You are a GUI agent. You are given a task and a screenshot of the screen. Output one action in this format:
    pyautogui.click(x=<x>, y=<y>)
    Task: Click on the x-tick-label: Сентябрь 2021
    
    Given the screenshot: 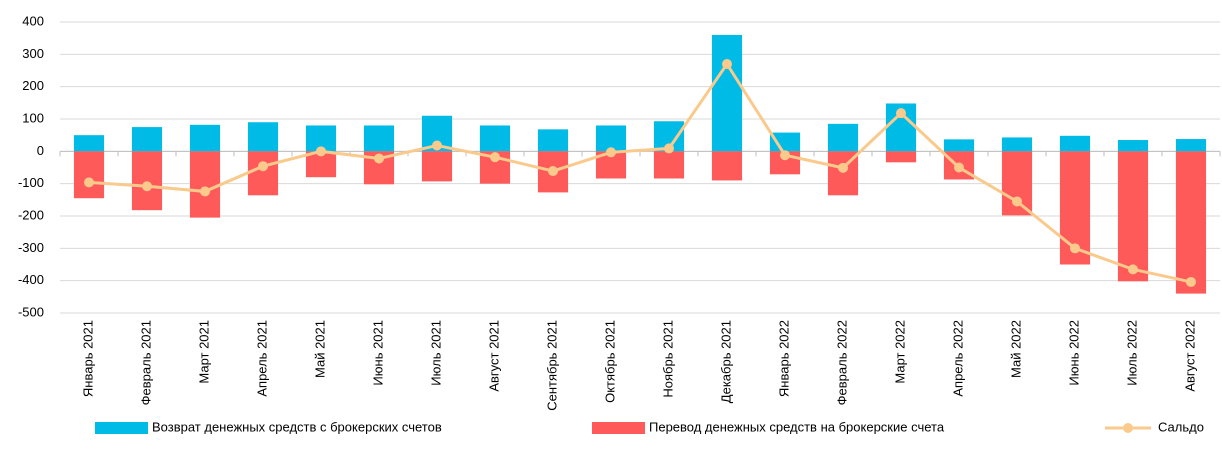 What is the action you would take?
    pyautogui.click(x=551, y=365)
    